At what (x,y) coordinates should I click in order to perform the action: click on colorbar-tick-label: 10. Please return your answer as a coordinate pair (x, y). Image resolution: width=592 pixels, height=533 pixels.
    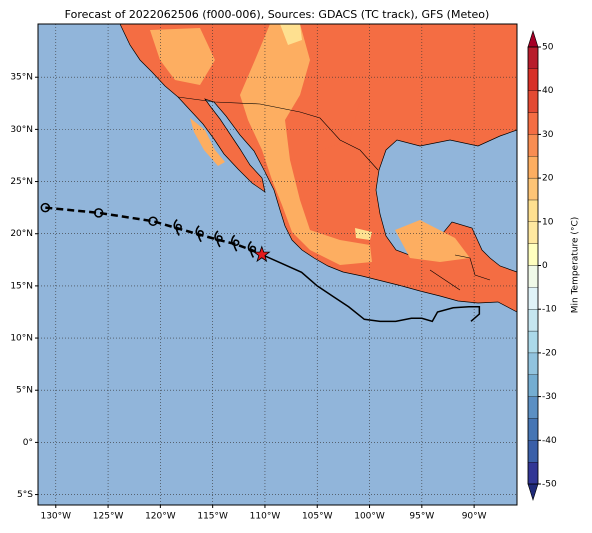
    Looking at the image, I should click on (548, 222).